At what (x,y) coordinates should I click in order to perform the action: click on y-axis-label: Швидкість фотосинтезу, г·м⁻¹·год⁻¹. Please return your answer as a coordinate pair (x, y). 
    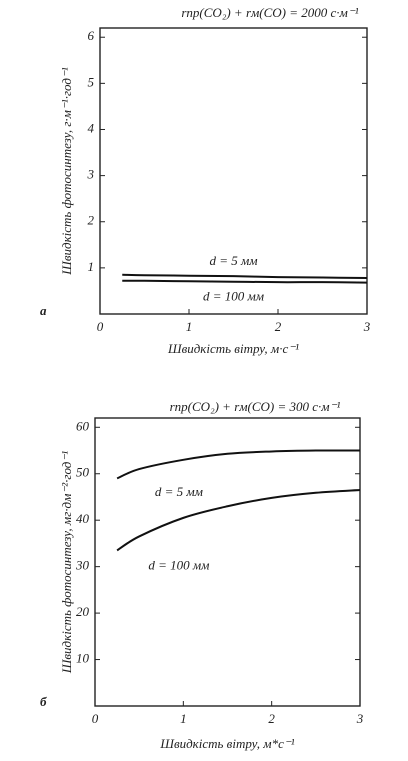
    Looking at the image, I should click on (66, 171).